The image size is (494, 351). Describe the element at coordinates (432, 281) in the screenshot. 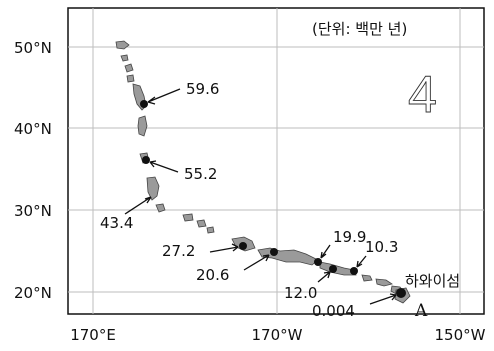

I see `hawaii-island-label: 하와이섬` at that location.